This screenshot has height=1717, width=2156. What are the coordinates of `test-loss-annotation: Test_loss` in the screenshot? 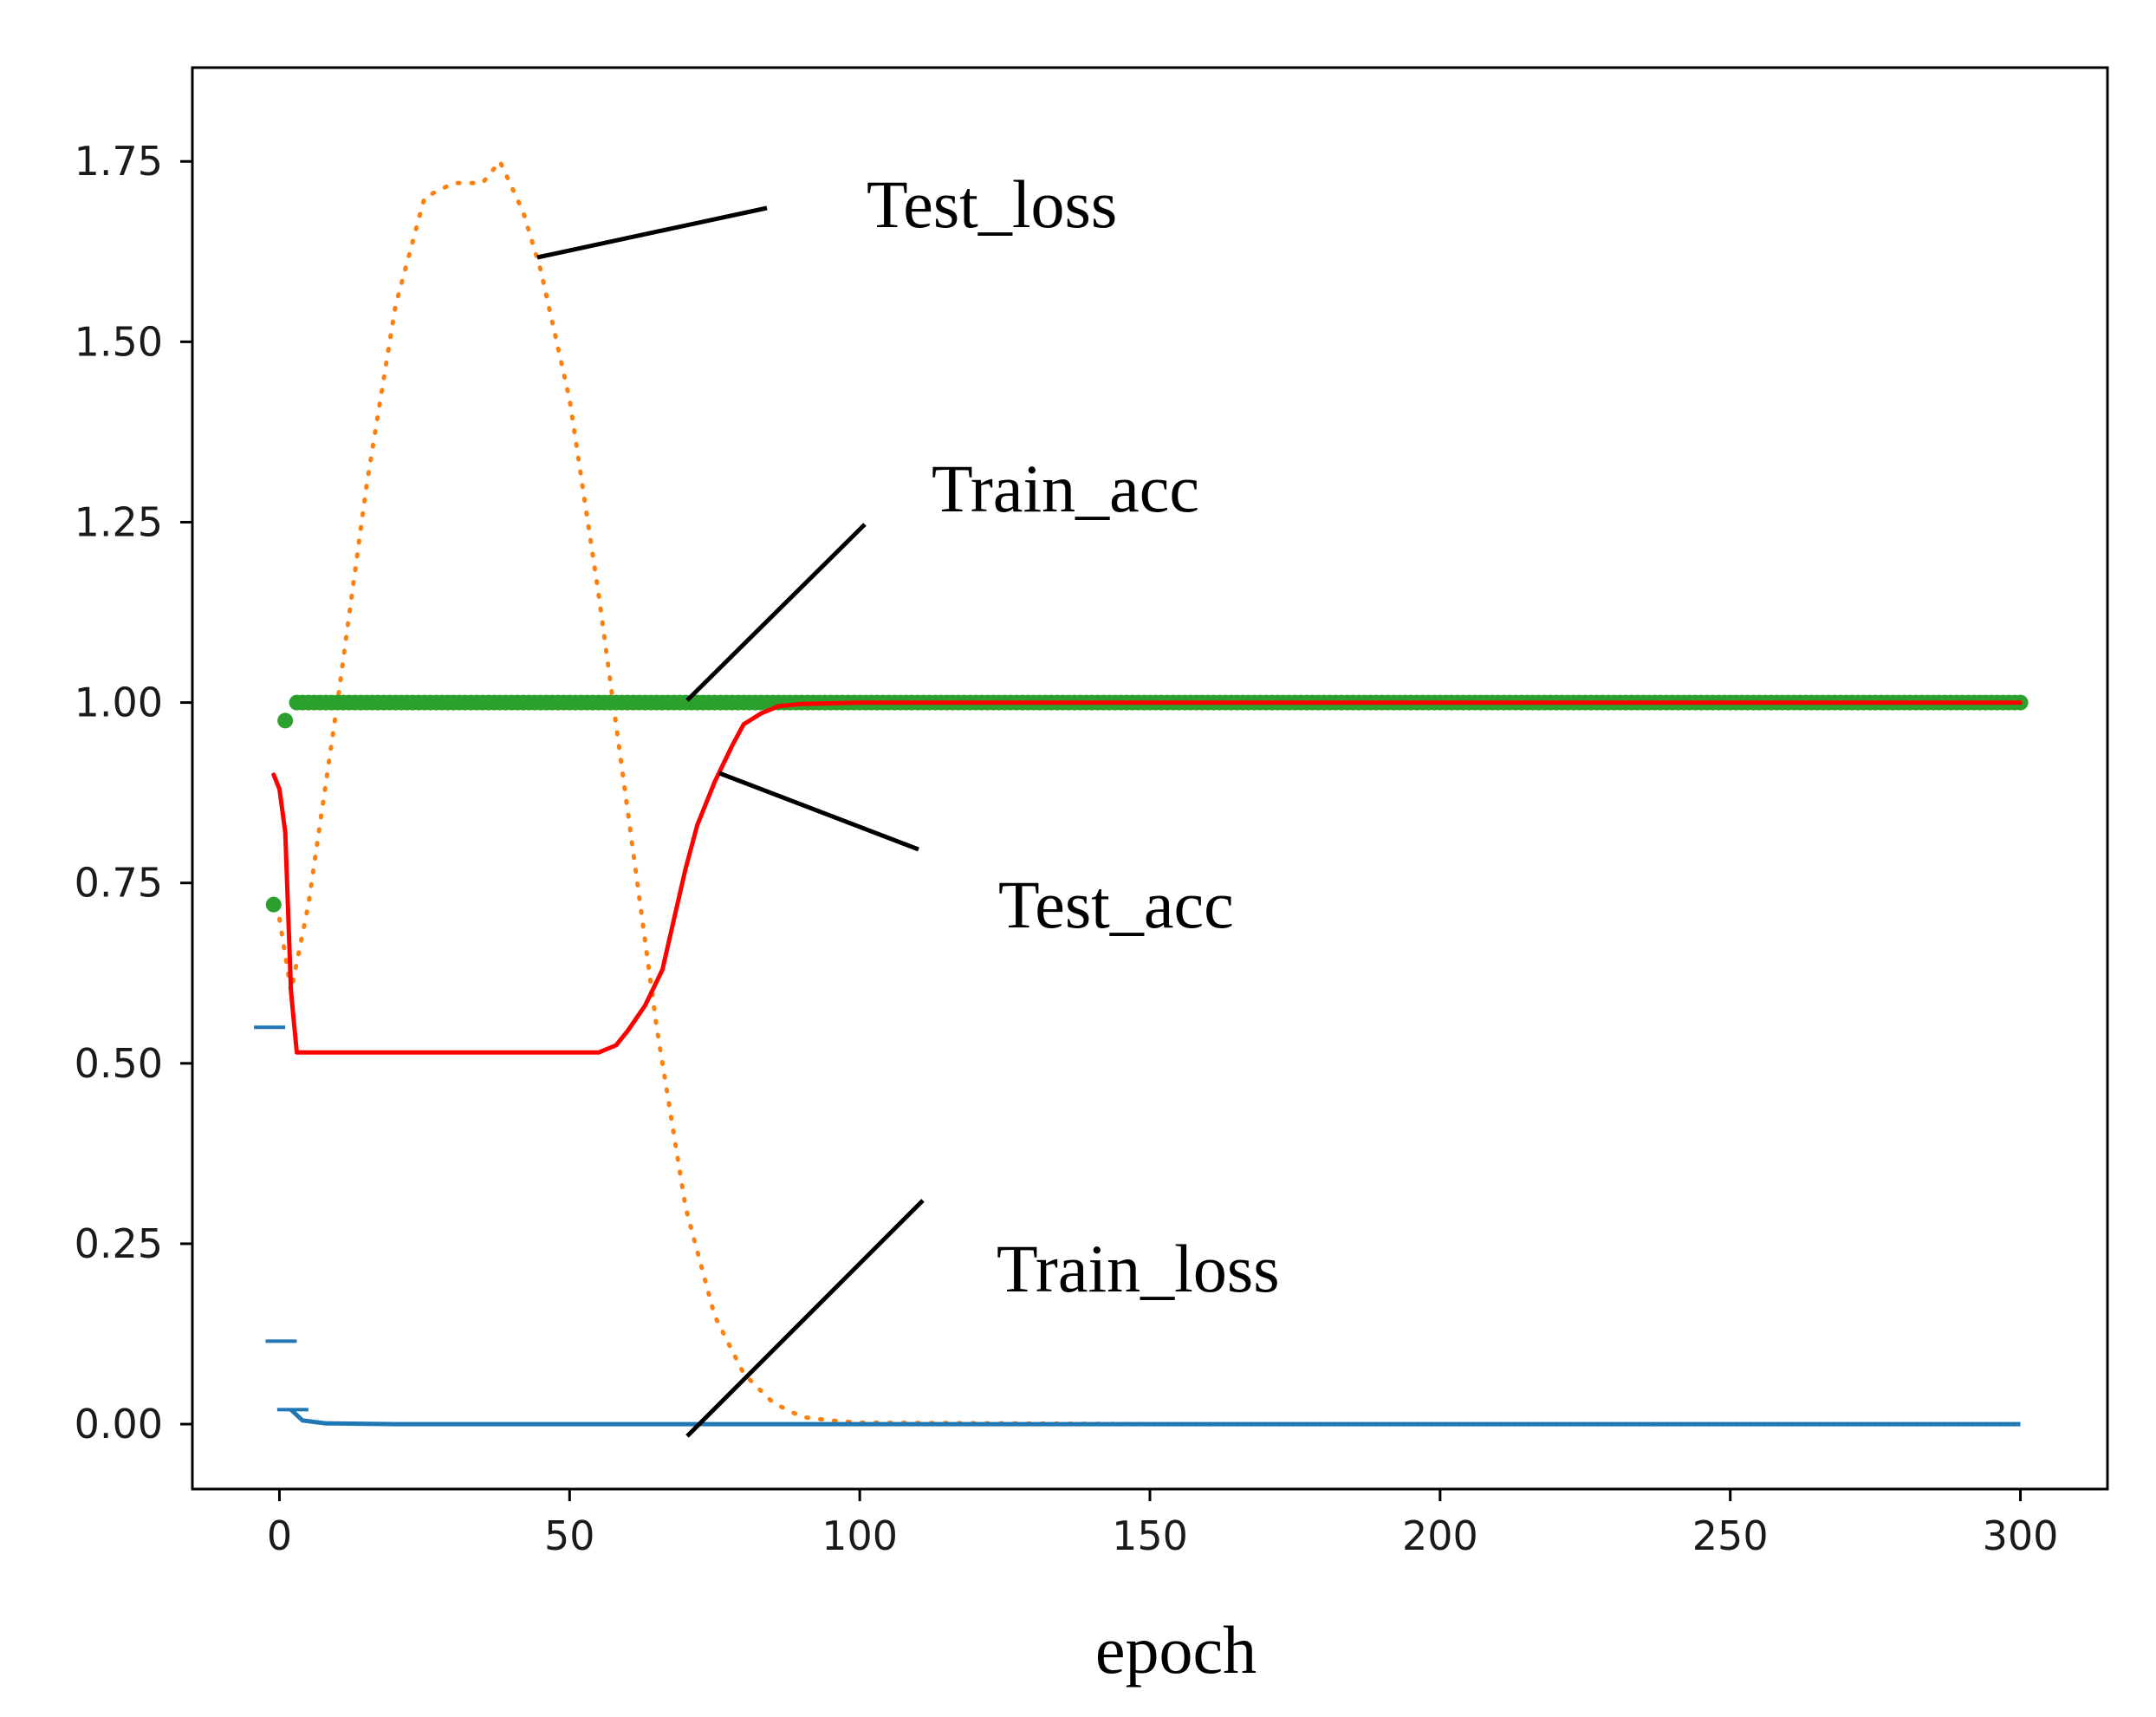 It's located at (992, 204).